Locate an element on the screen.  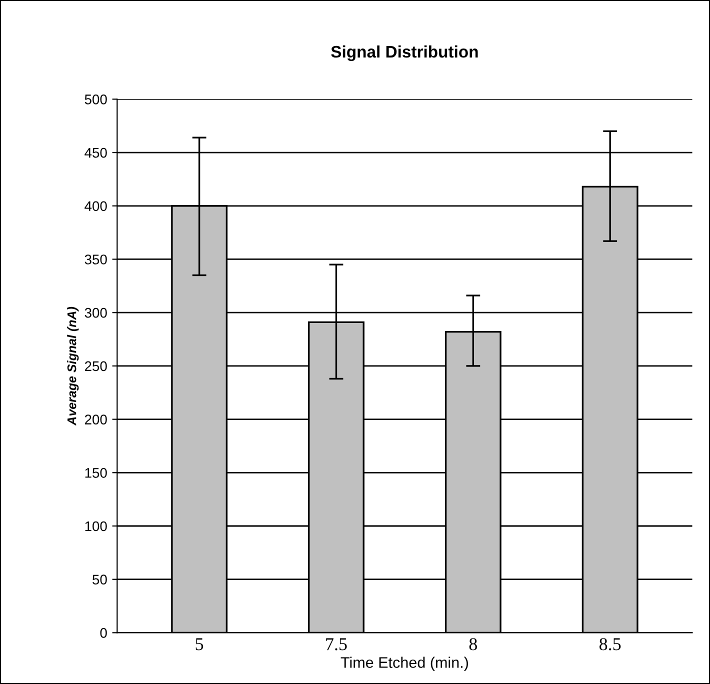
y-tick-label: 150 is located at coordinates (96, 473).